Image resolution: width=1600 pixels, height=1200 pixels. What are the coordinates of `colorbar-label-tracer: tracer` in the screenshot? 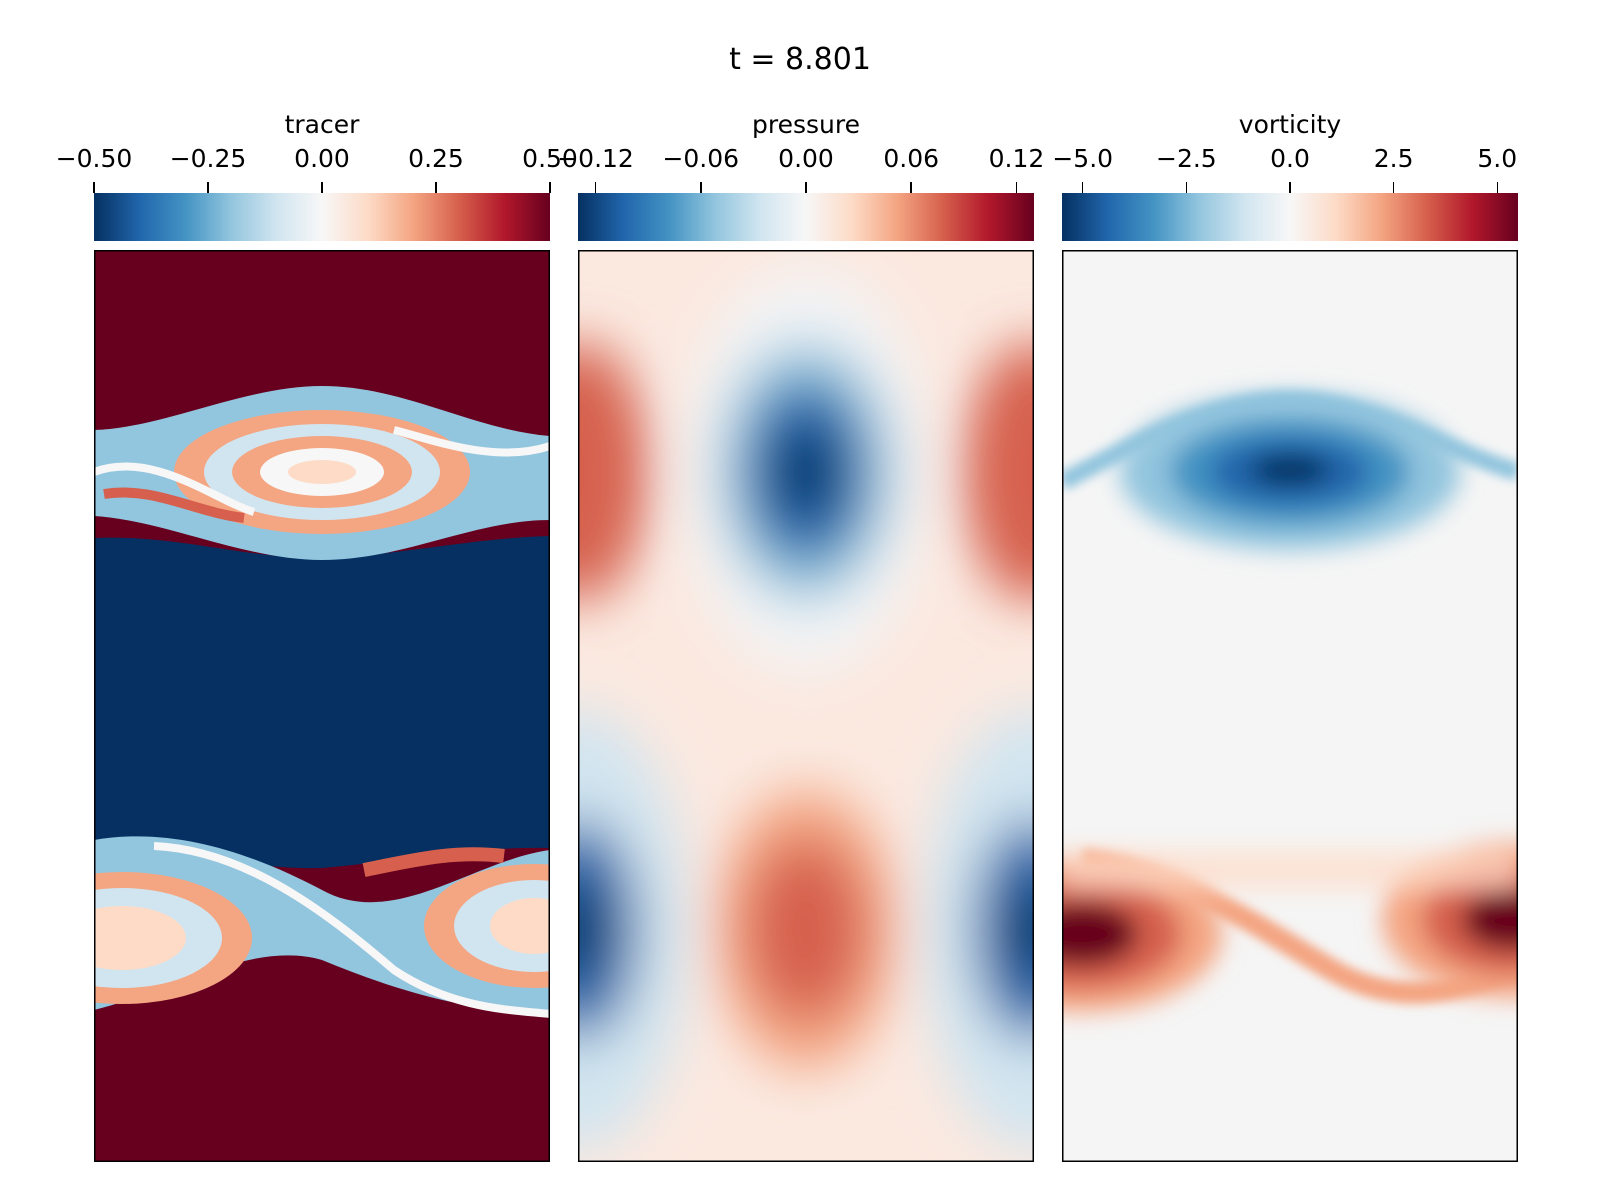 It's located at (322, 124).